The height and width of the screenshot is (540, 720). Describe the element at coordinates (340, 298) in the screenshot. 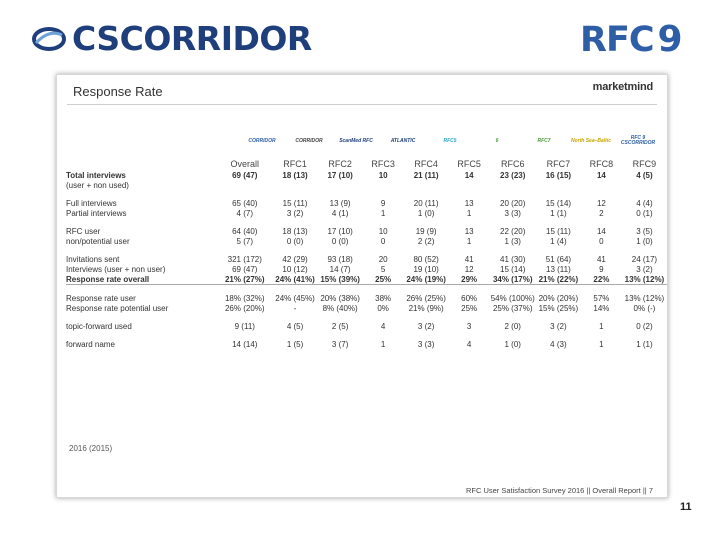

I see `table-cell: 20% (38%)` at that location.